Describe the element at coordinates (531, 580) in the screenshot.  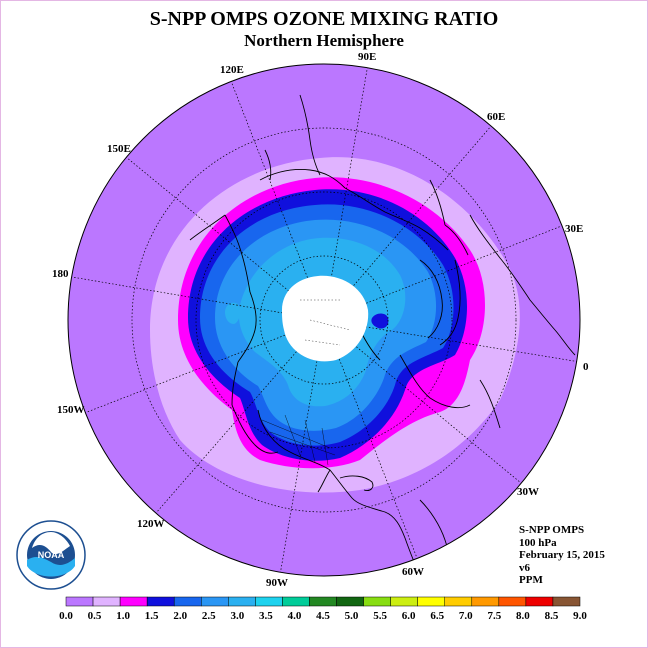
I see `info-units: PPM` at that location.